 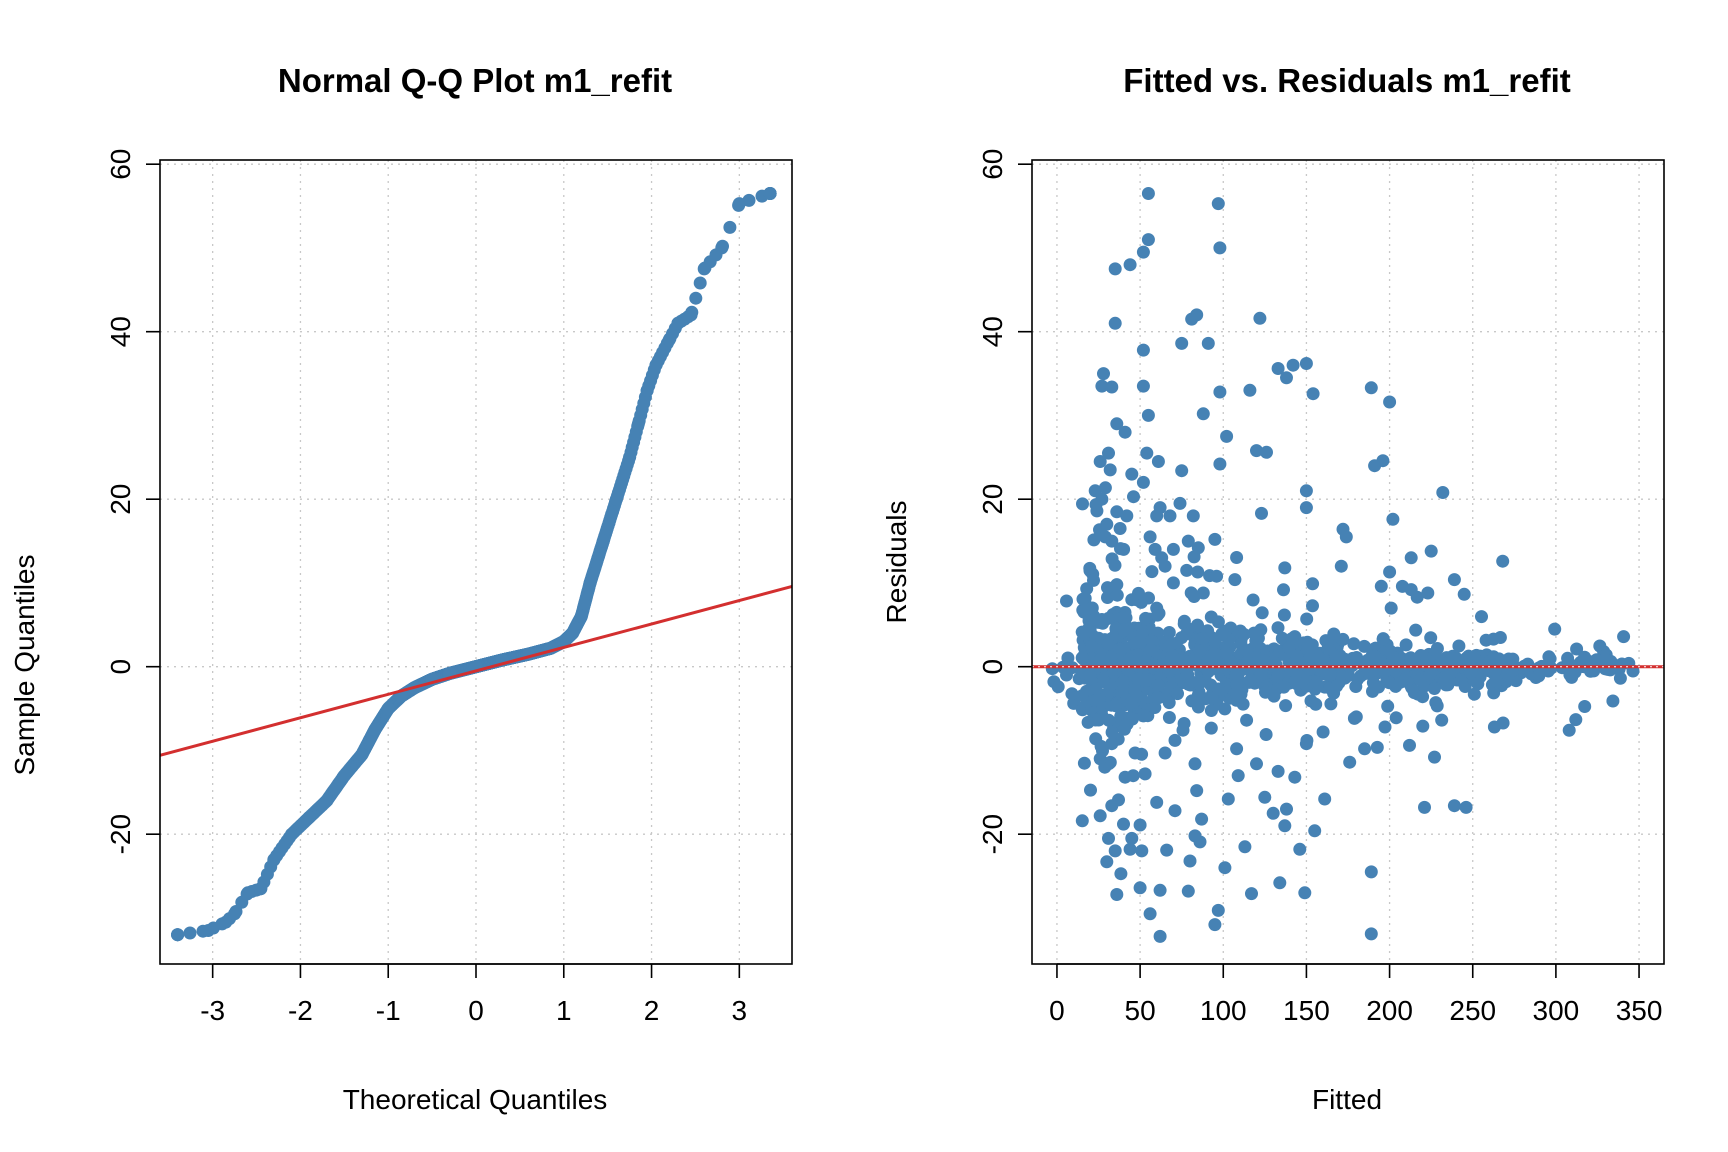 I want to click on rv-x-tick-label: 350, so click(x=1639, y=1010).